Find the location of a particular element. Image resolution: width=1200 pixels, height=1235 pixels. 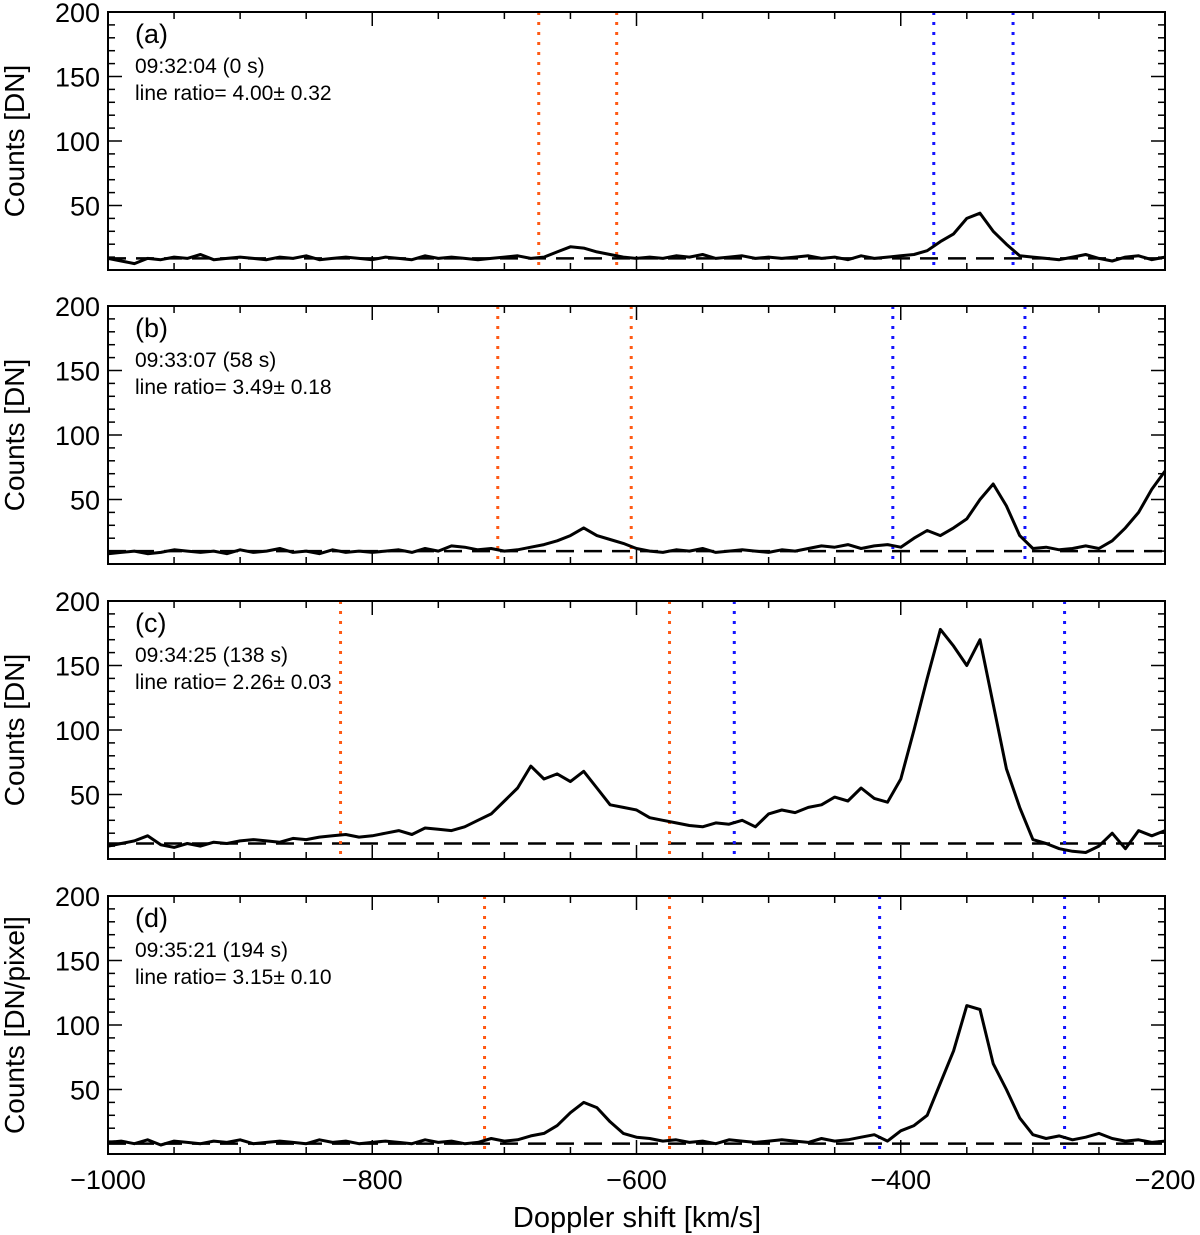

panel-label: (b) is located at coordinates (151, 328).